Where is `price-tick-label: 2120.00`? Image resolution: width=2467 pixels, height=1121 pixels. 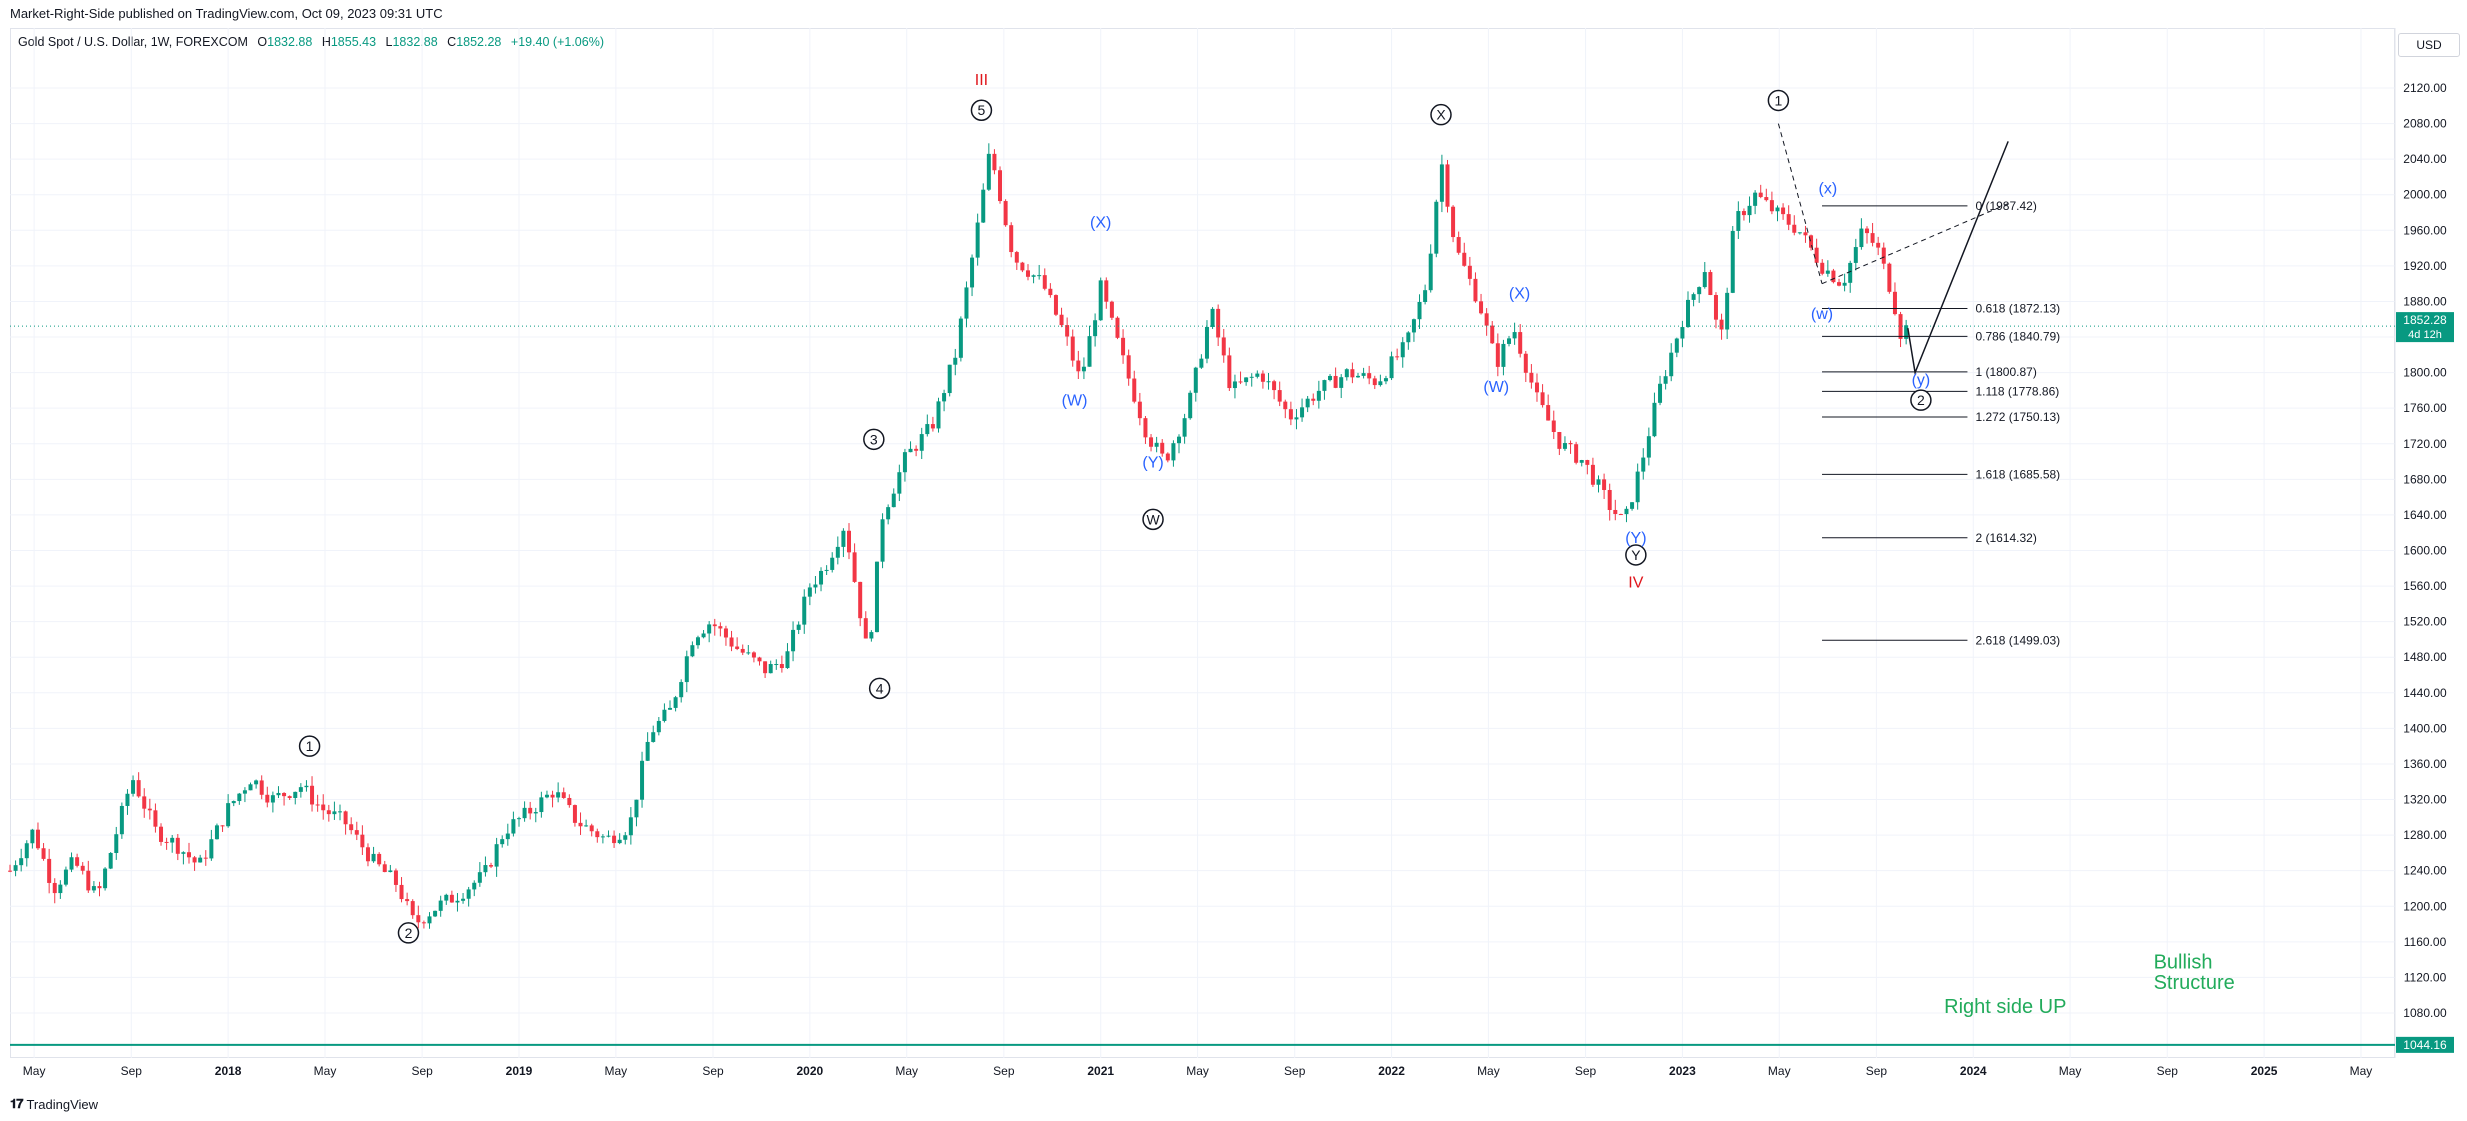 price-tick-label: 2120.00 is located at coordinates (2425, 88).